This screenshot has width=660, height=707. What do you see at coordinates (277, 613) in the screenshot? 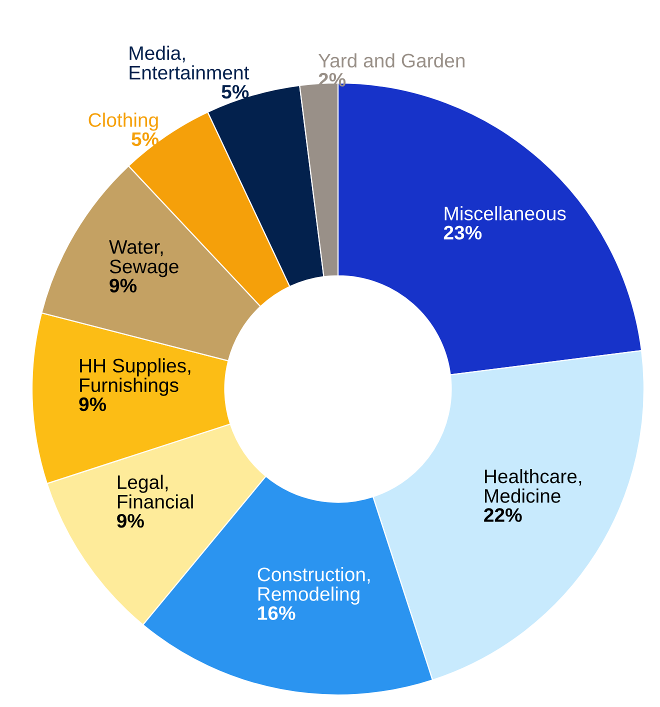
I see `data-label: 16%` at bounding box center [277, 613].